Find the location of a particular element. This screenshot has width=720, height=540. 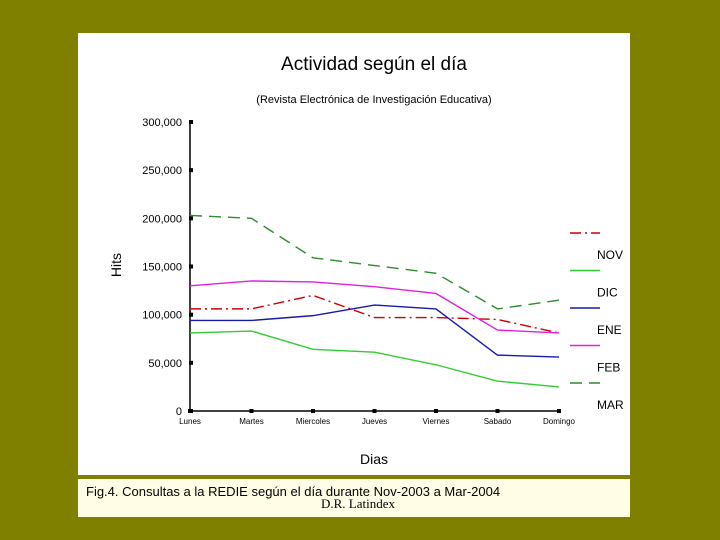

y-tick-label: 300,000 is located at coordinates (162, 123).